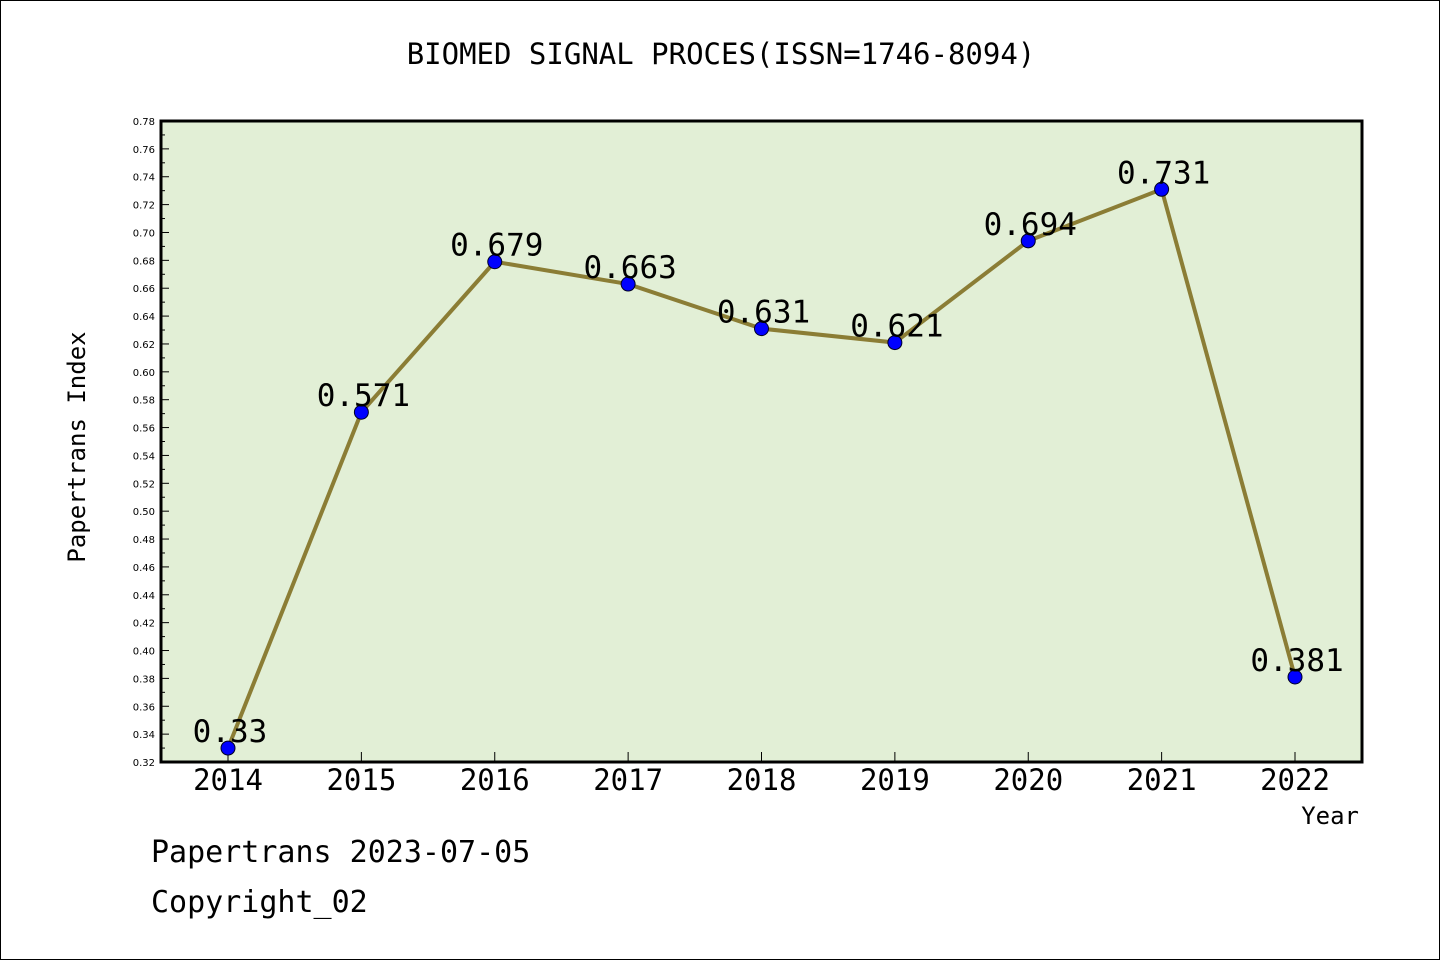 The width and height of the screenshot is (1440, 961). Describe the element at coordinates (144, 373) in the screenshot. I see `y-tick-label: 0.60` at that location.